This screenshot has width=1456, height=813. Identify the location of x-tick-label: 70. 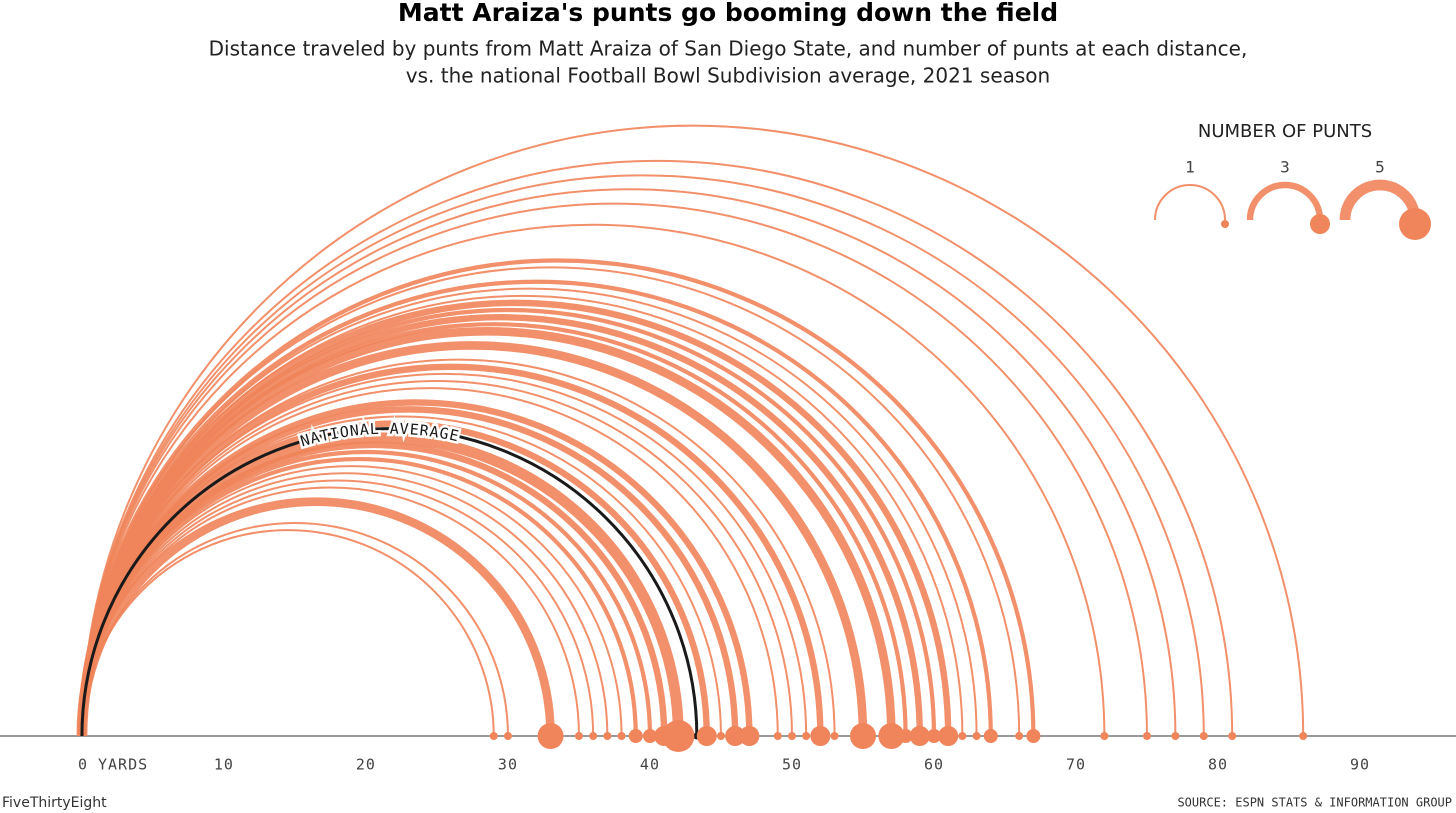
(1076, 765).